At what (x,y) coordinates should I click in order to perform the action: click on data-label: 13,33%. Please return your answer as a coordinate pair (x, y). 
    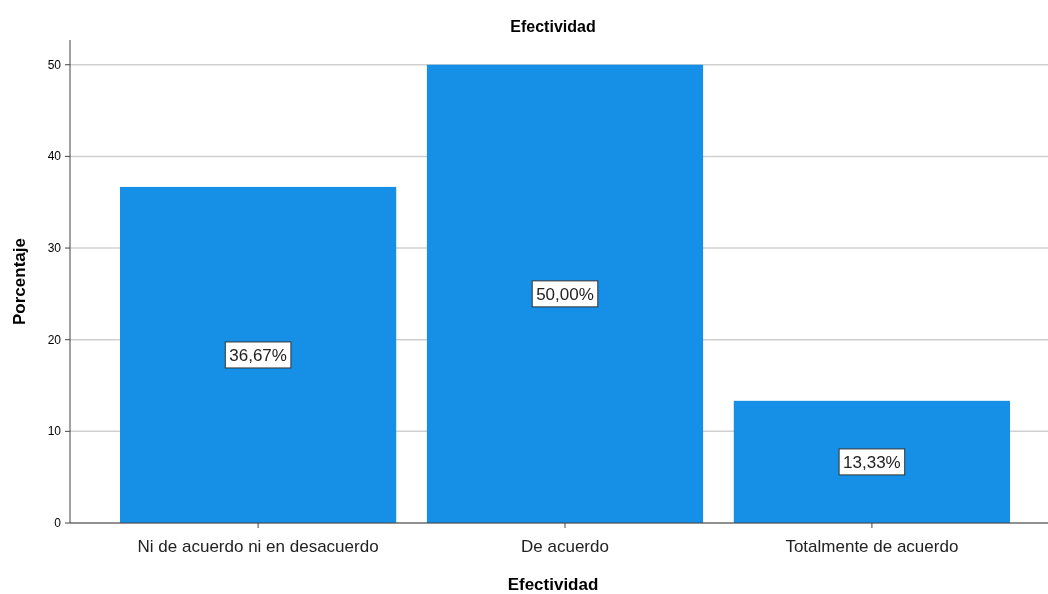
    Looking at the image, I should click on (872, 462).